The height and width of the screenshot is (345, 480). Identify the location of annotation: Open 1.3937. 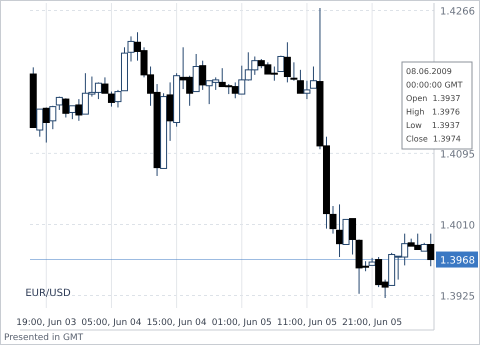
(433, 98).